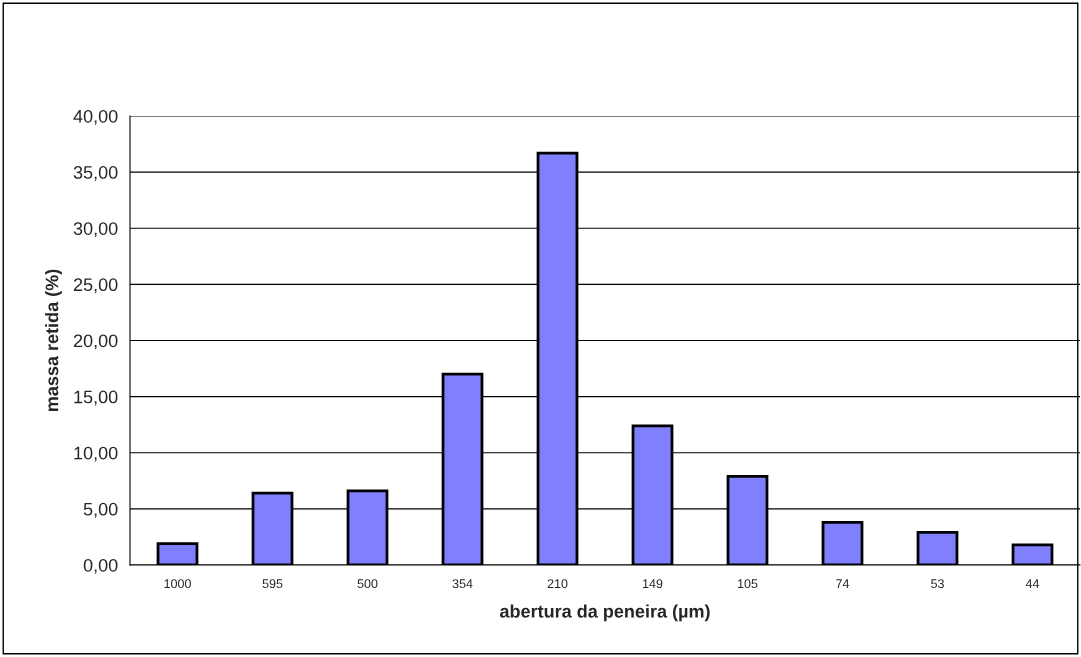 This screenshot has width=1081, height=657. Describe the element at coordinates (653, 584) in the screenshot. I see `x-tick-label: 149` at that location.